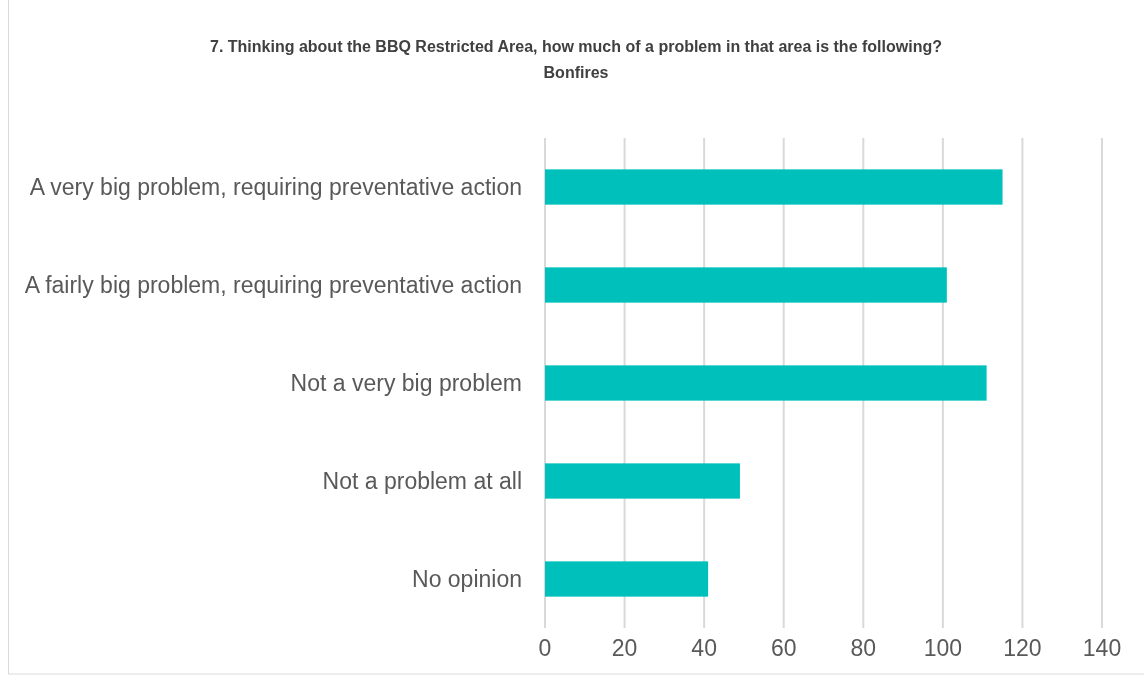 The height and width of the screenshot is (684, 1144). I want to click on x-tick-label: 20, so click(624, 648).